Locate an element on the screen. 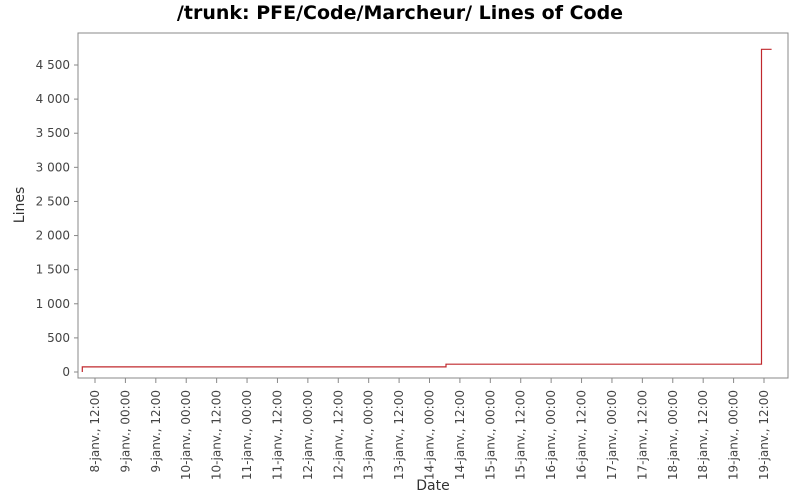 The width and height of the screenshot is (800, 500). y-axis-label: Lines is located at coordinates (20, 205).